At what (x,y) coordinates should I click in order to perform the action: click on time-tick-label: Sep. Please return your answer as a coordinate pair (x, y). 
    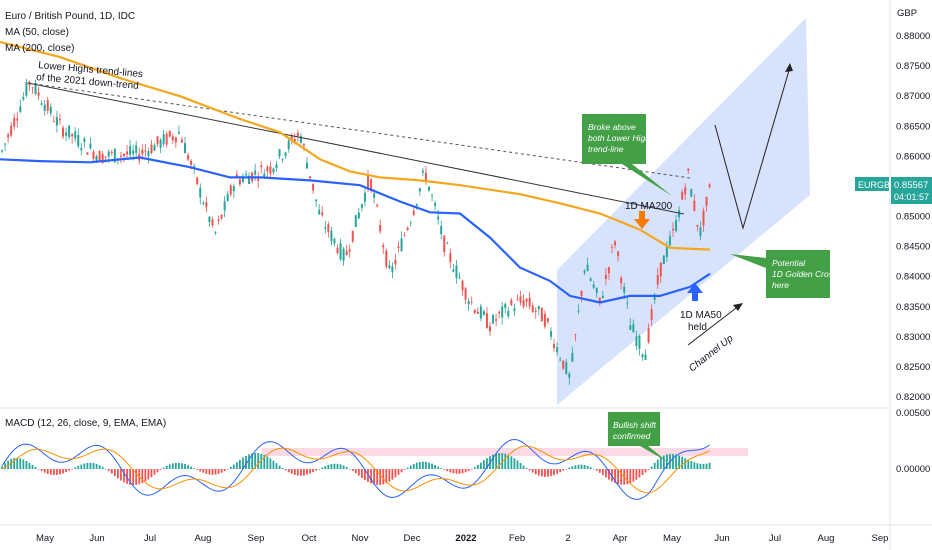
    Looking at the image, I should click on (880, 538).